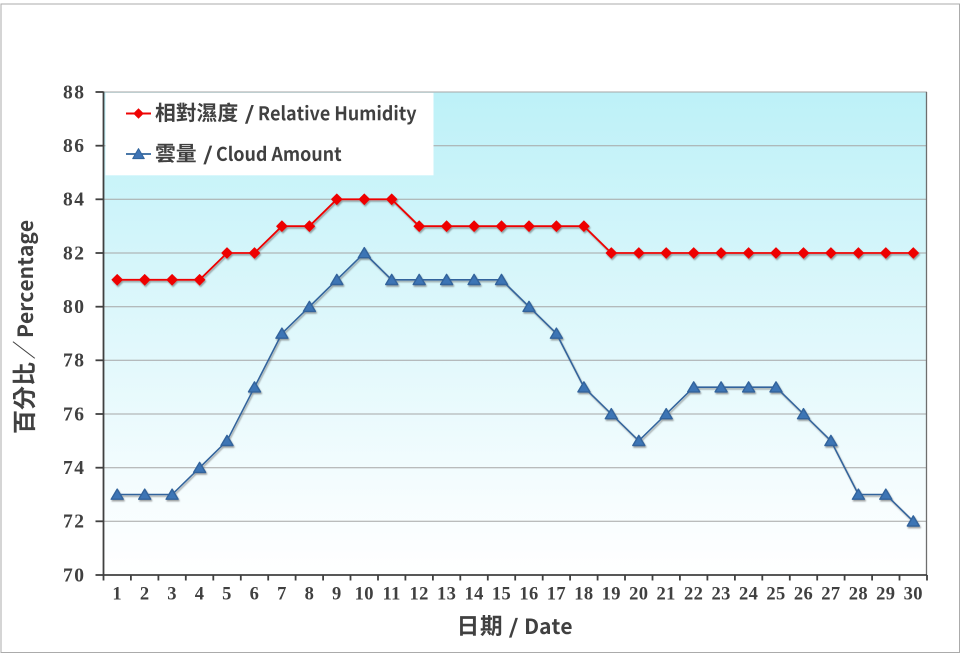  What do you see at coordinates (803, 595) in the screenshot?
I see `svg-text: 26` at bounding box center [803, 595].